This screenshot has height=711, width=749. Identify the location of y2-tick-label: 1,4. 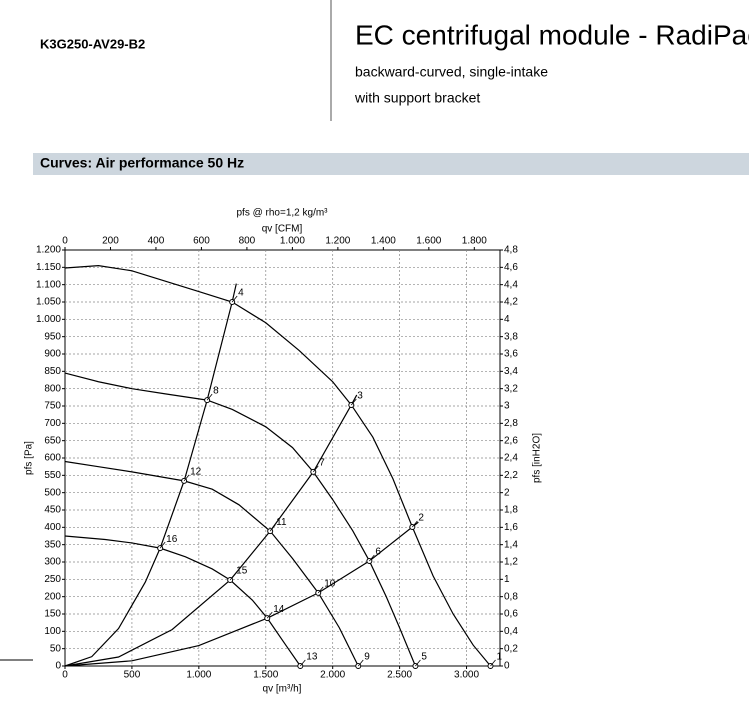
(511, 544).